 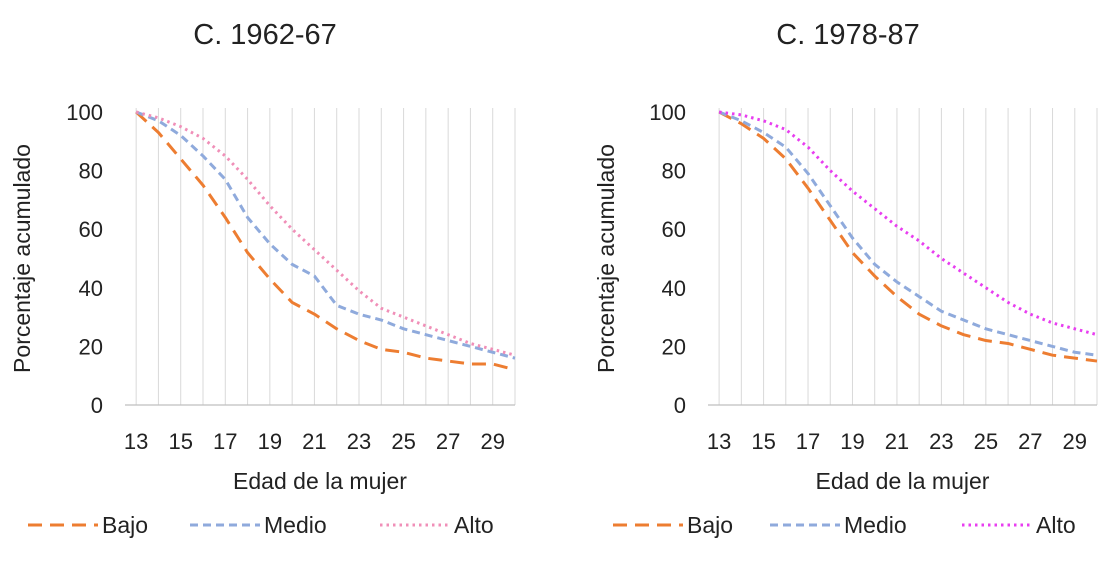 I want to click on series-line-alto, so click(x=908, y=223).